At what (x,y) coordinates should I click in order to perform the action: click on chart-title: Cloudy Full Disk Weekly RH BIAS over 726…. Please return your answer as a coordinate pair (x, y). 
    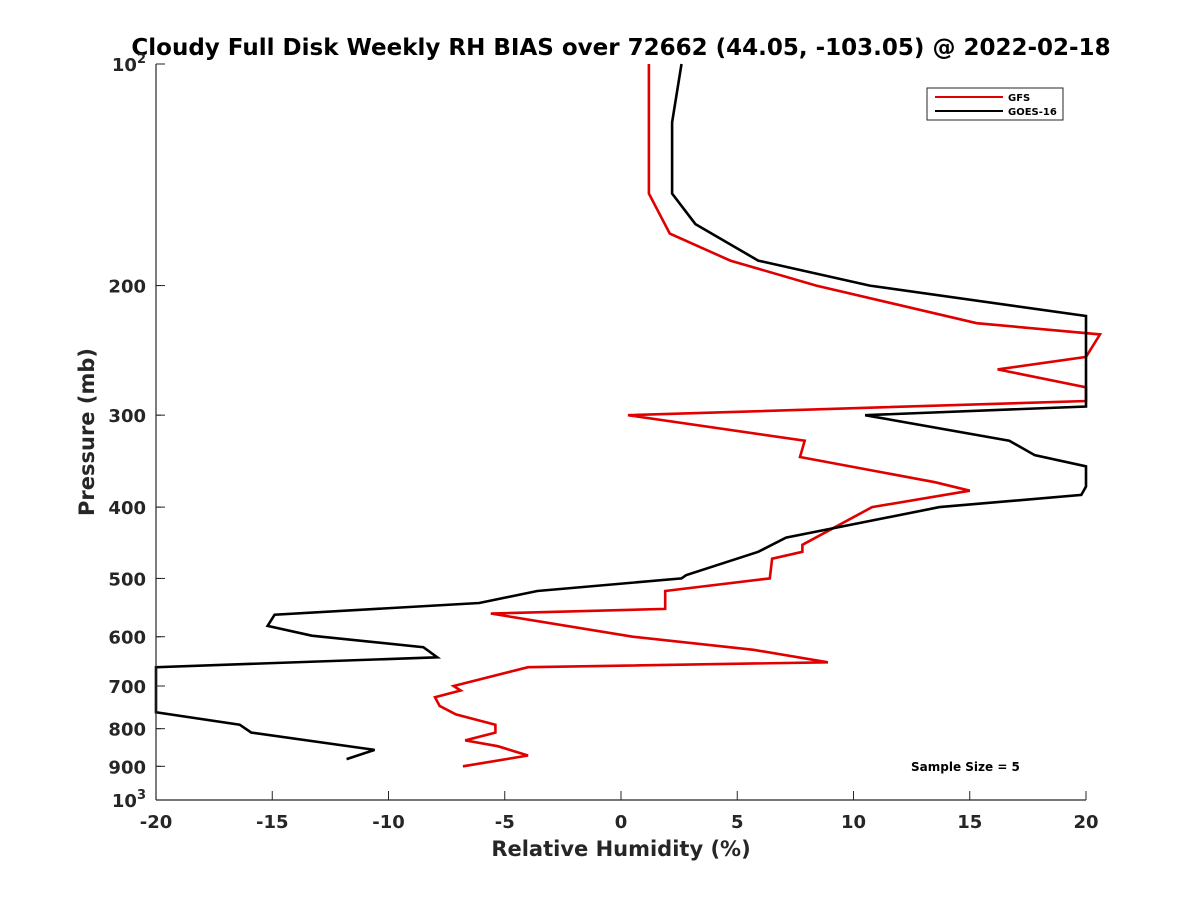
    Looking at the image, I should click on (620, 48).